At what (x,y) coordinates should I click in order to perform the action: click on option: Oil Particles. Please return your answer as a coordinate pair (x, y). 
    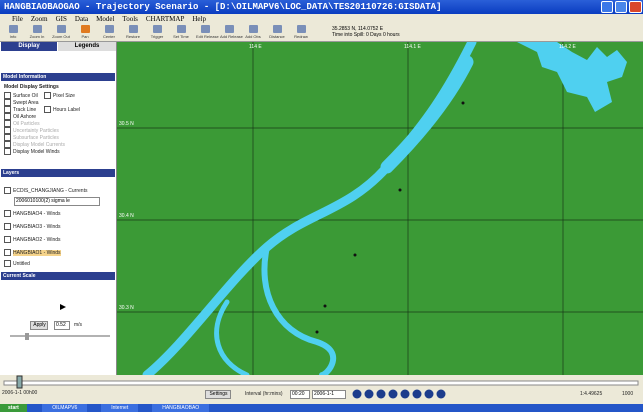
    Looking at the image, I should click on (22, 123).